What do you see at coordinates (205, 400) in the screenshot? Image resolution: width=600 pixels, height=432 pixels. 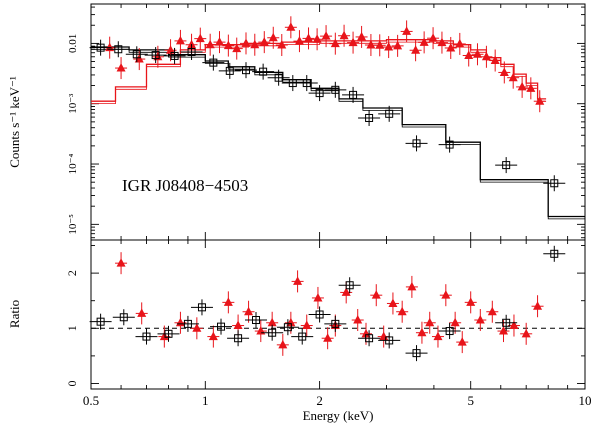 I see `x-tick-label: 1` at bounding box center [205, 400].